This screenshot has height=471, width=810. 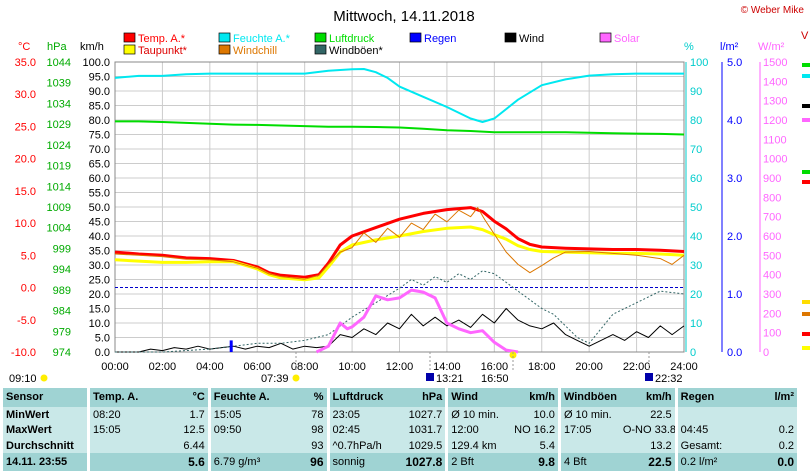 What do you see at coordinates (26, 321) in the screenshot?
I see `temp-tick-label: -5.0` at bounding box center [26, 321].